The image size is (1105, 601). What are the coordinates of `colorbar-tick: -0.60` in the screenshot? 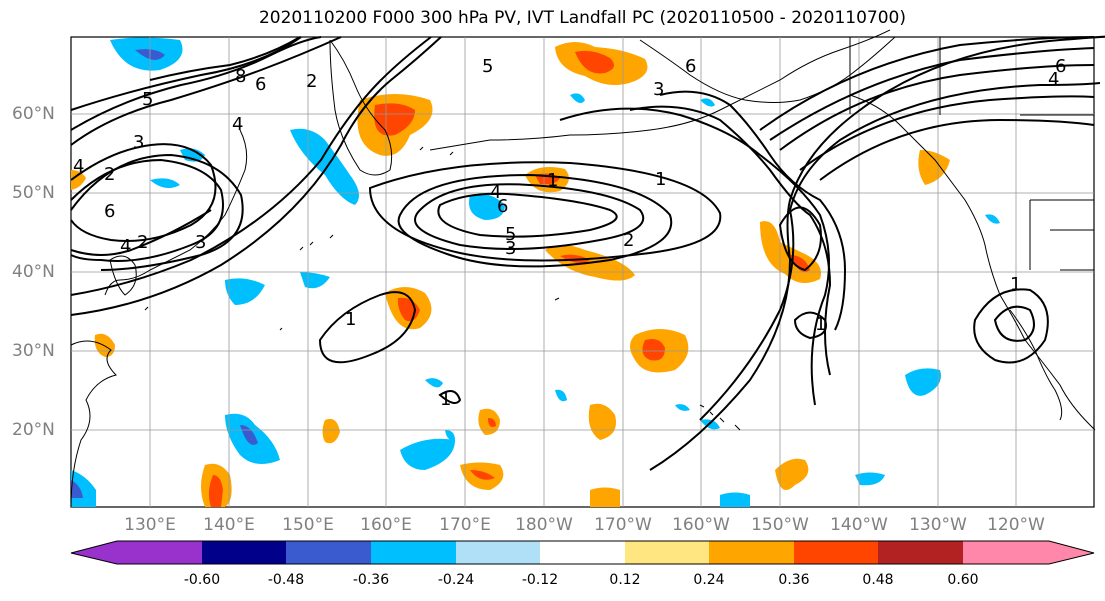 It's located at (202, 580).